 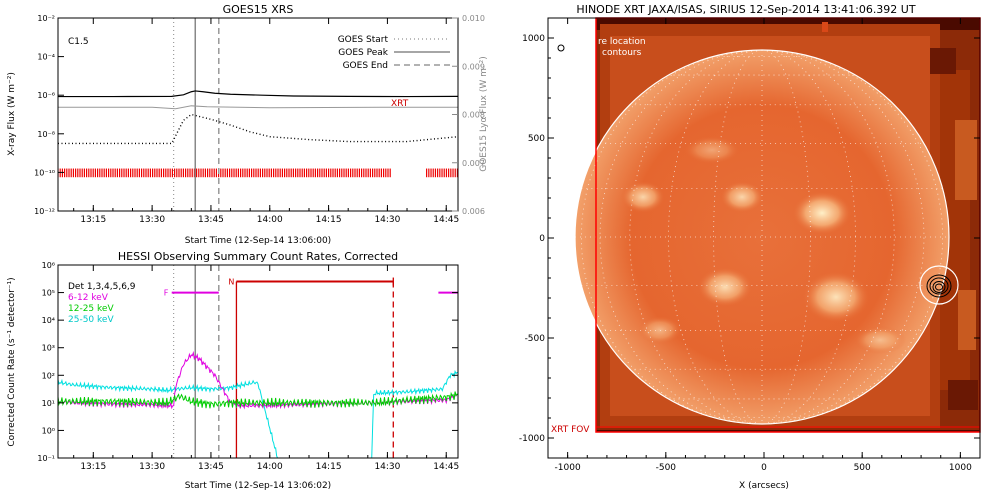 What do you see at coordinates (666, 468) in the screenshot?
I see `xrt-x-tick-label: -500` at bounding box center [666, 468].